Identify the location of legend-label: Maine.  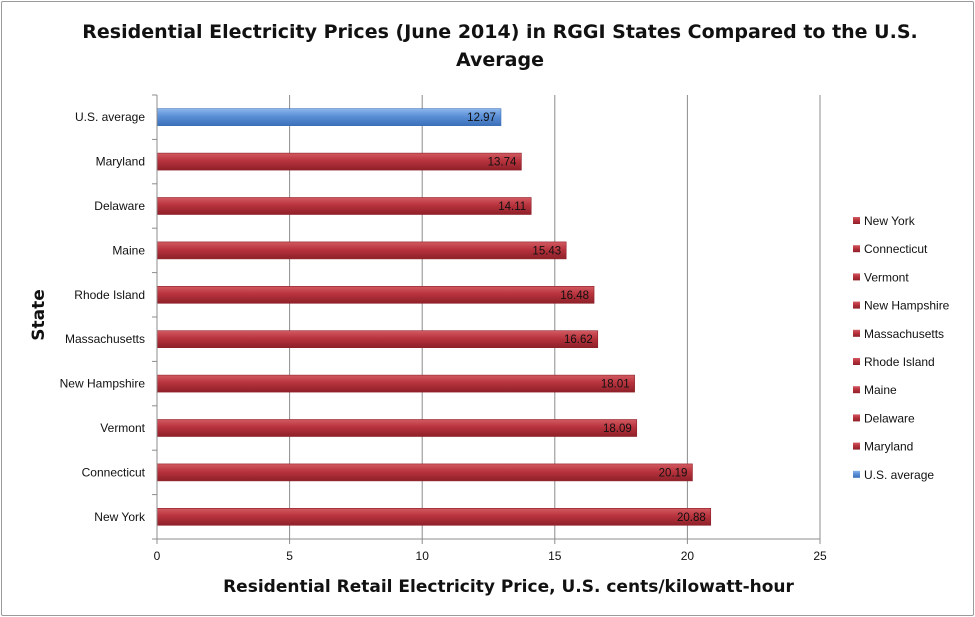
(880, 390).